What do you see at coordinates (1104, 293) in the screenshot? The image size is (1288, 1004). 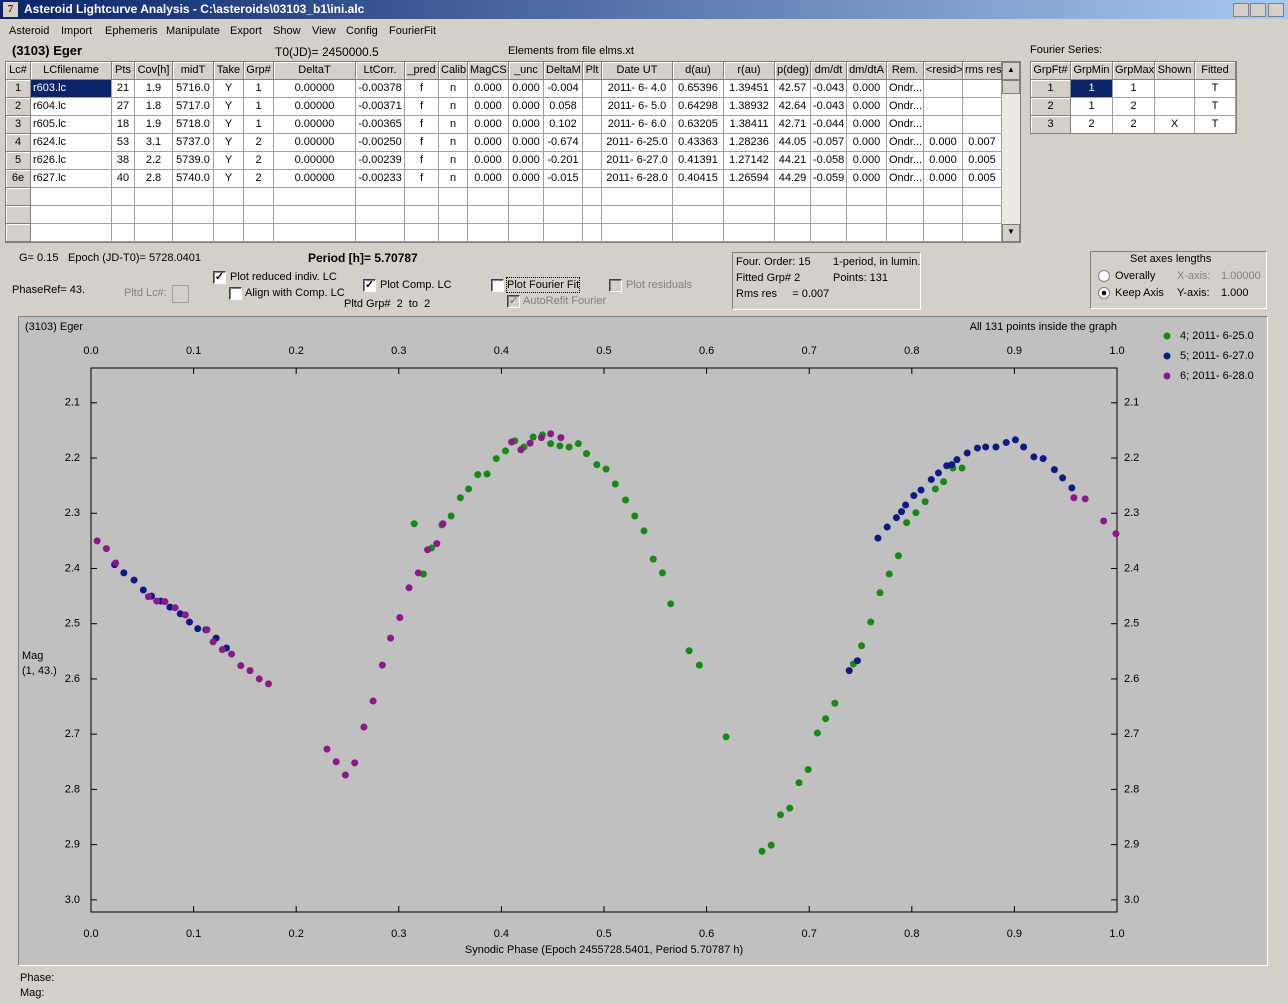 I see `keep-axis-radio` at bounding box center [1104, 293].